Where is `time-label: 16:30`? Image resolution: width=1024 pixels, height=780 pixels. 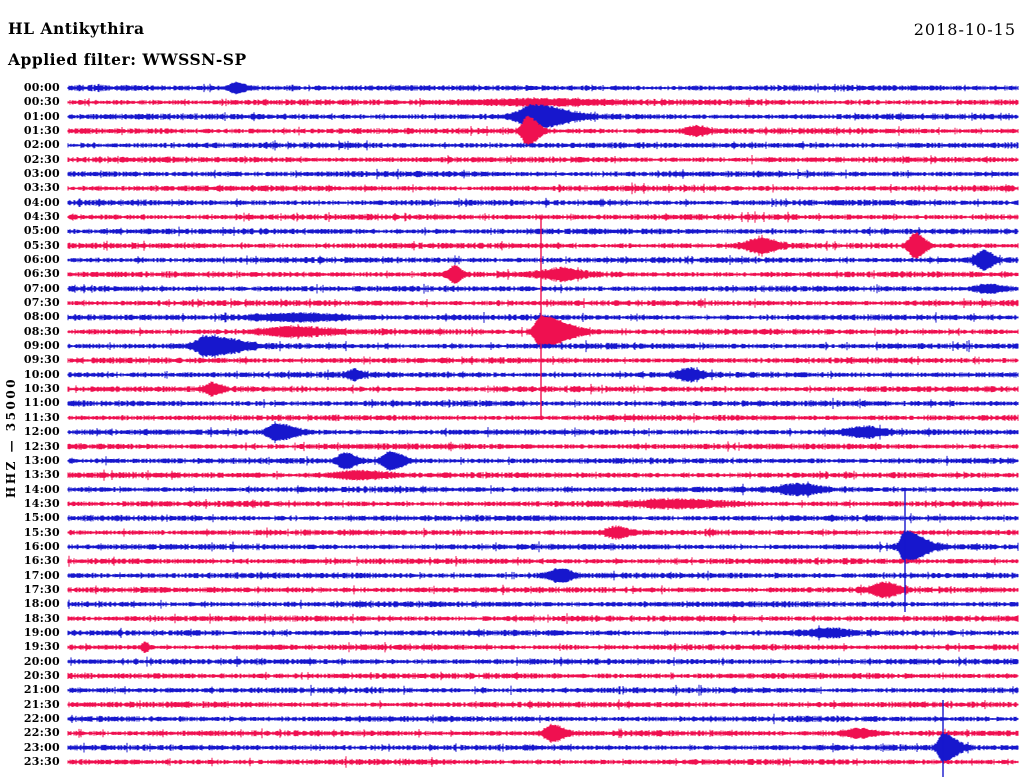 time-label: 16:30 is located at coordinates (41, 561).